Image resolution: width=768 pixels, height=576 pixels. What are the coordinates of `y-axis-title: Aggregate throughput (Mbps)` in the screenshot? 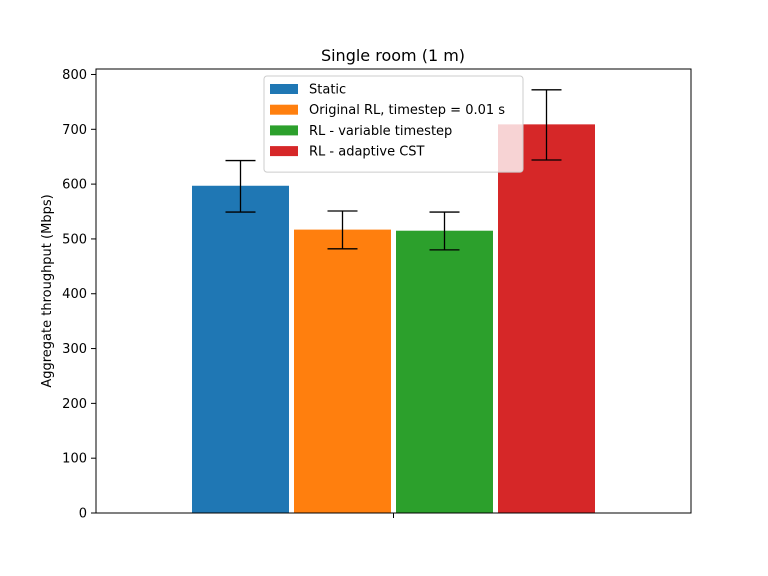 It's located at (47, 290).